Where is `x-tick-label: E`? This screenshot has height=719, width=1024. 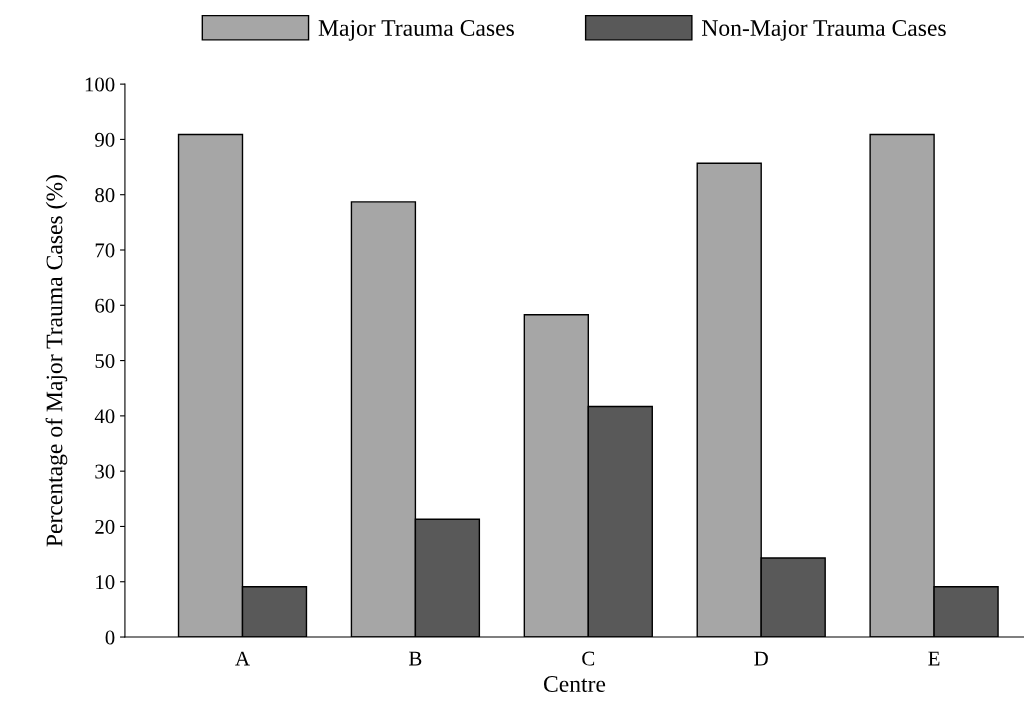 x-tick-label: E is located at coordinates (934, 658).